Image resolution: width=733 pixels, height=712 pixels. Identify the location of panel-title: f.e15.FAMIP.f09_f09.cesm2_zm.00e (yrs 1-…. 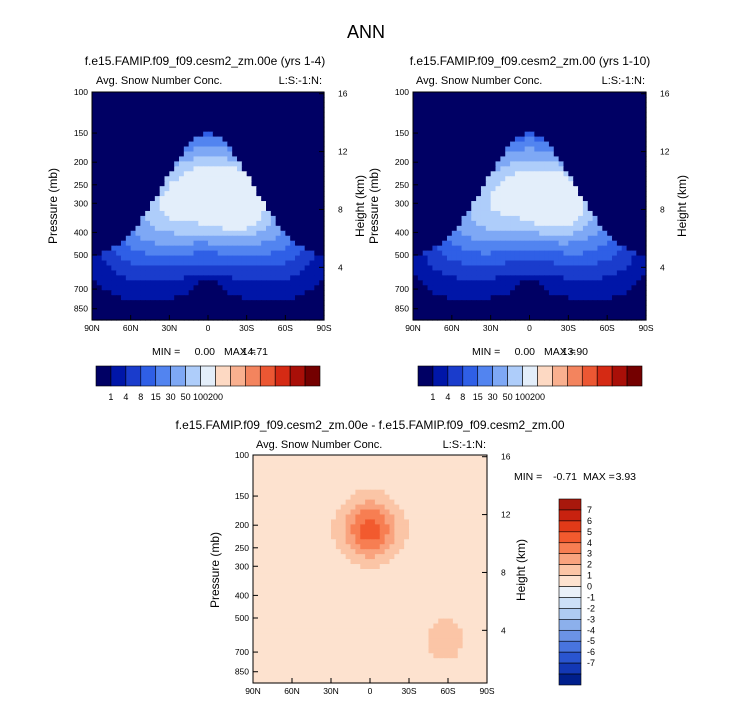
(205, 61).